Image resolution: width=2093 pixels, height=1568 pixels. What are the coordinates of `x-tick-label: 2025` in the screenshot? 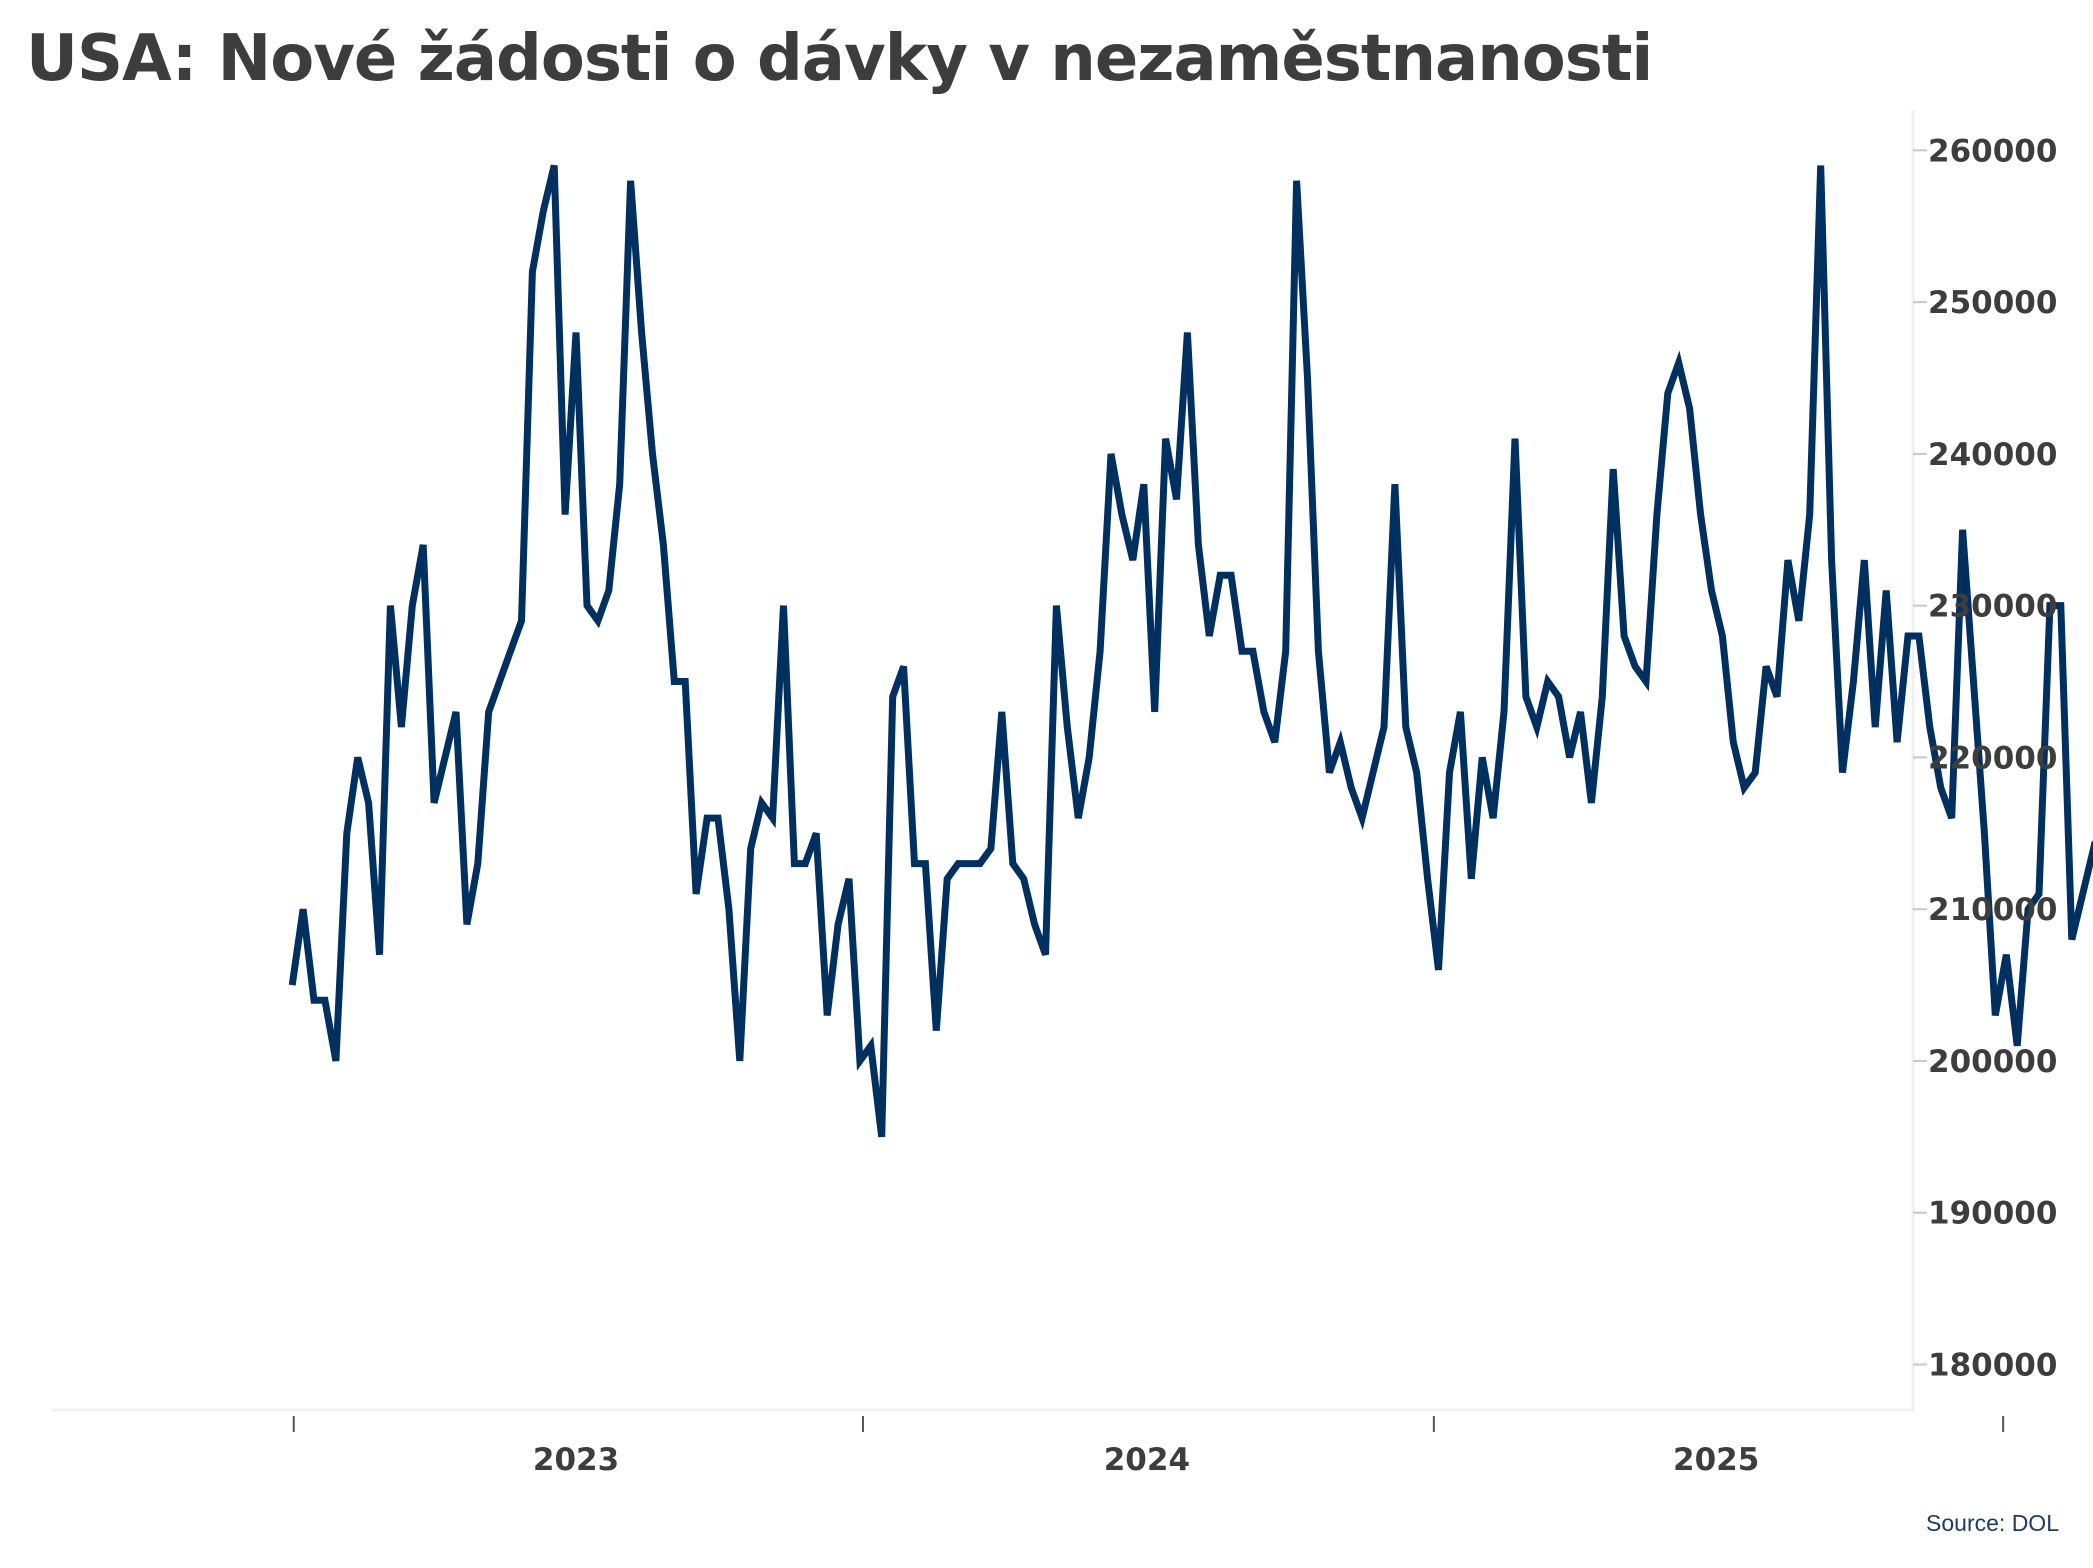 It's located at (1716, 1460).